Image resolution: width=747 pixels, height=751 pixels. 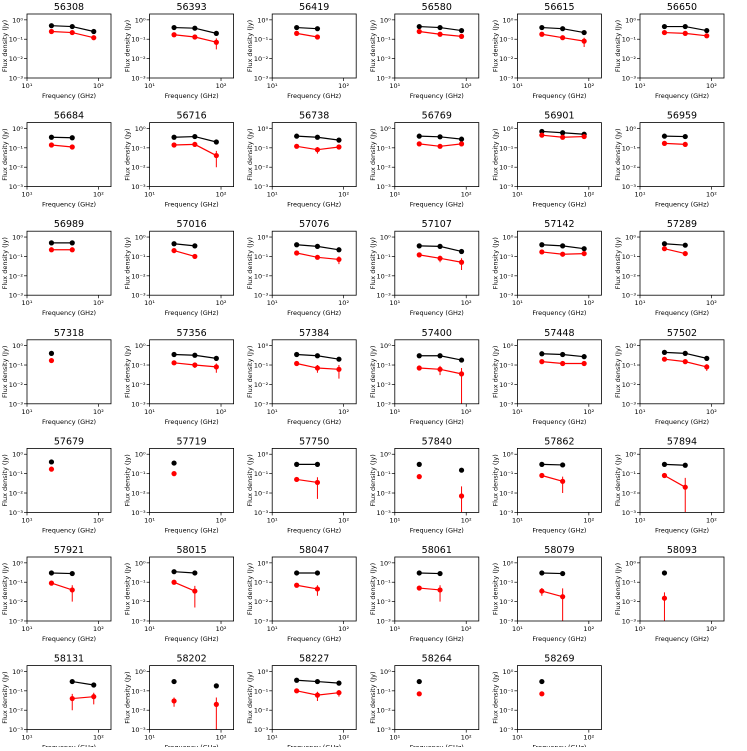 What do you see at coordinates (314, 441) in the screenshot?
I see `subplot-title: 57750` at bounding box center [314, 441].